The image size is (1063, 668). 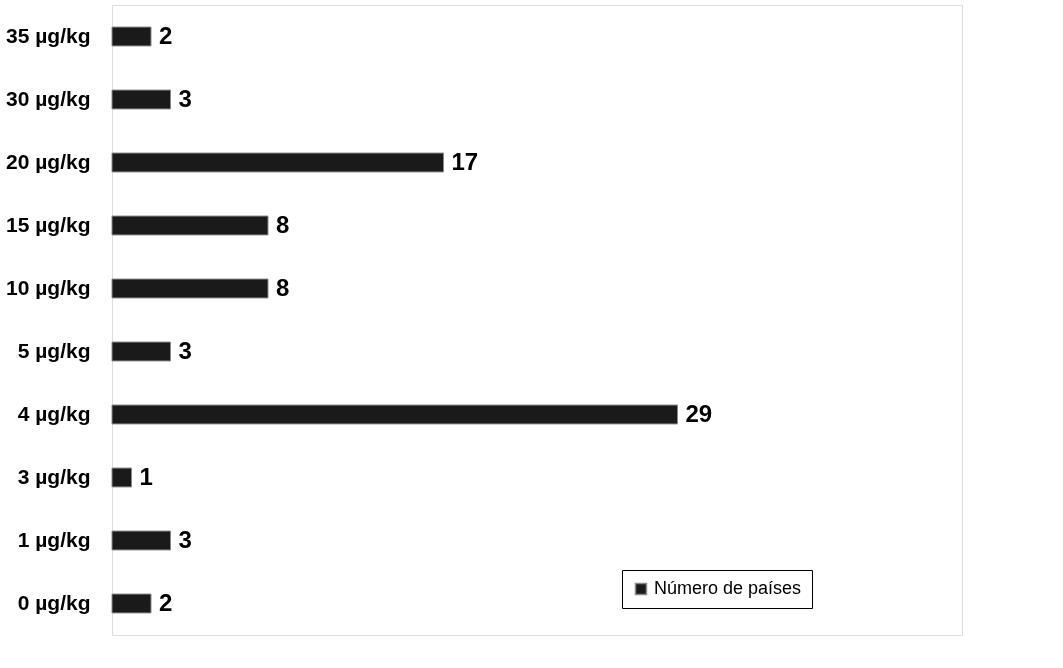 What do you see at coordinates (48, 287) in the screenshot?
I see `y-tick-label: 10 µg/kg` at bounding box center [48, 287].